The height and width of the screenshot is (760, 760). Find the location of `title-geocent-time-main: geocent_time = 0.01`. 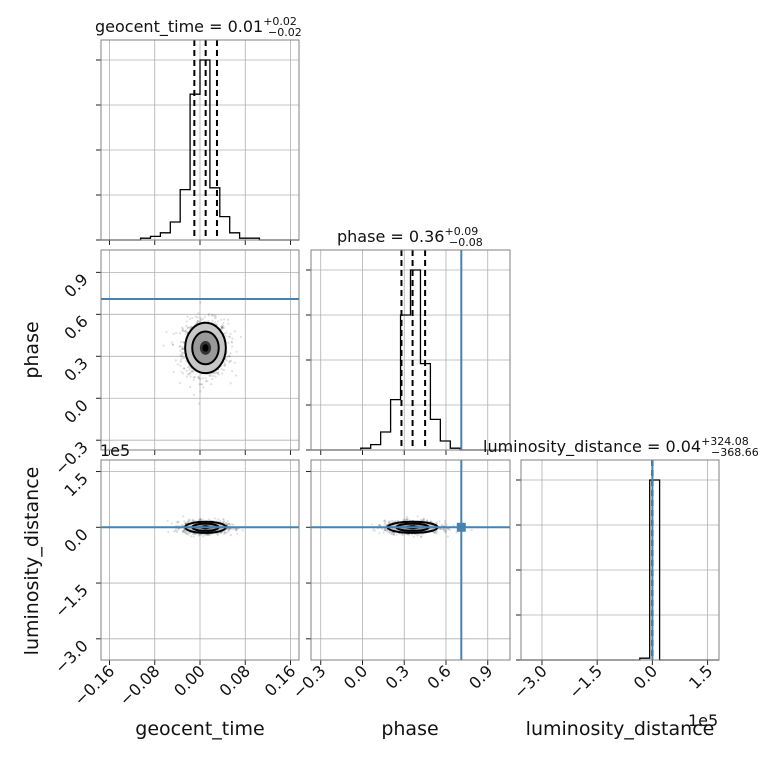

title-geocent-time-main: geocent_time = 0.01 is located at coordinates (179, 27).